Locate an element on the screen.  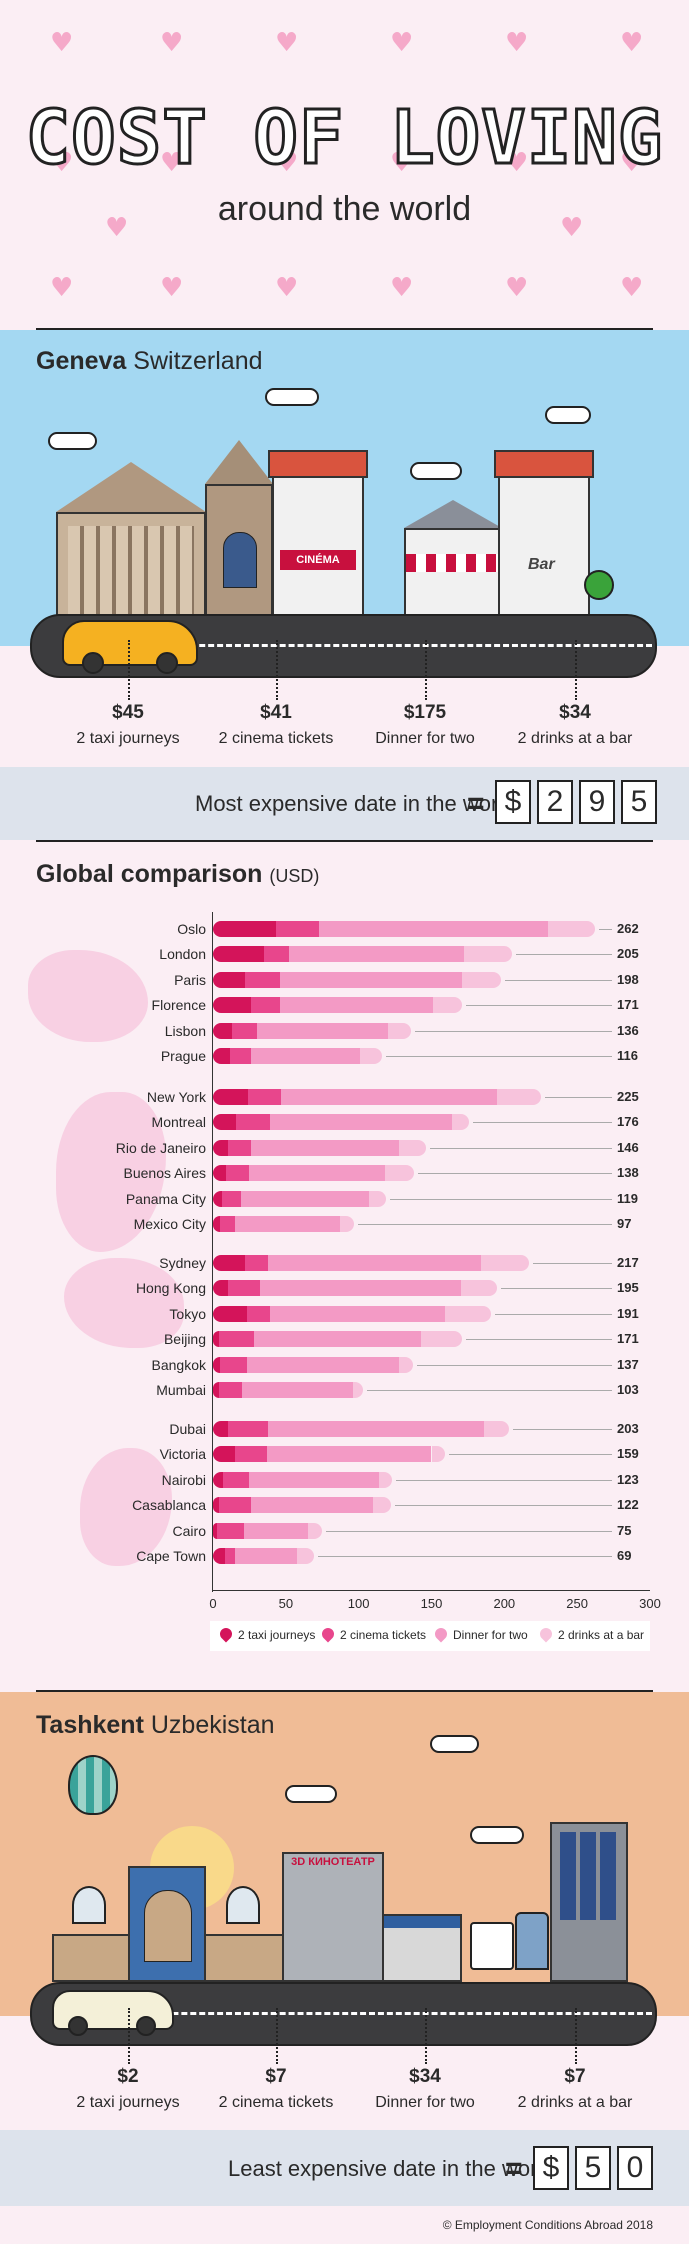
mosque-portal is located at coordinates (167, 1924).